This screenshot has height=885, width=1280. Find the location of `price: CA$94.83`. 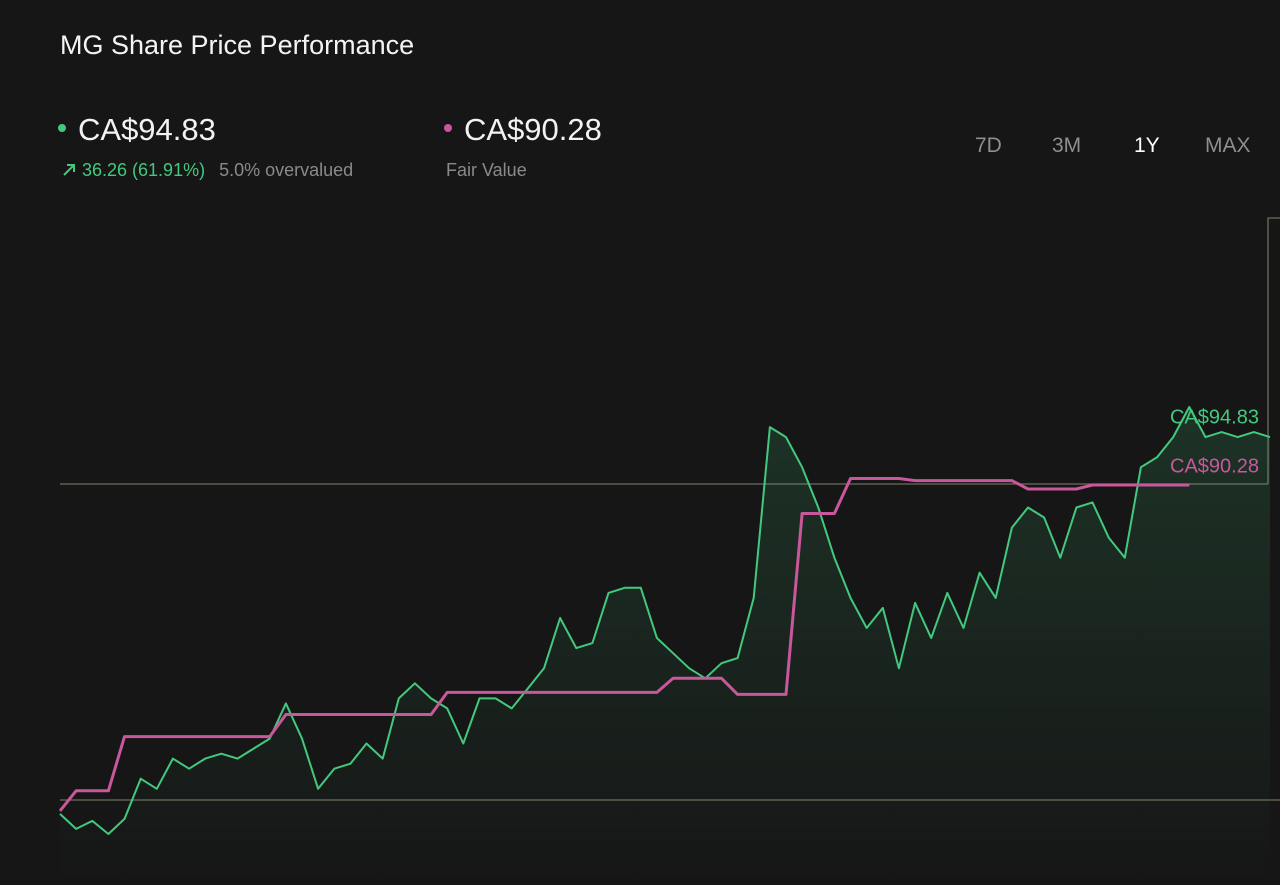

price: CA$94.83 is located at coordinates (137, 130).